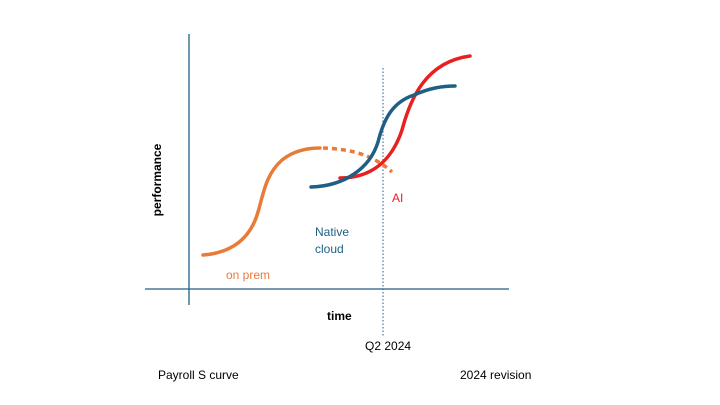 The width and height of the screenshot is (720, 405). Describe the element at coordinates (339, 316) in the screenshot. I see `x-axis-label: time` at that location.